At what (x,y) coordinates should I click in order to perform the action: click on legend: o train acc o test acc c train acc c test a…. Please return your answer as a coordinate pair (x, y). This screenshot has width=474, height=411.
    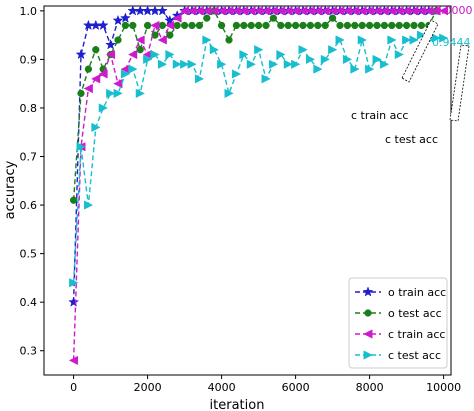
    Looking at the image, I should click on (398, 323).